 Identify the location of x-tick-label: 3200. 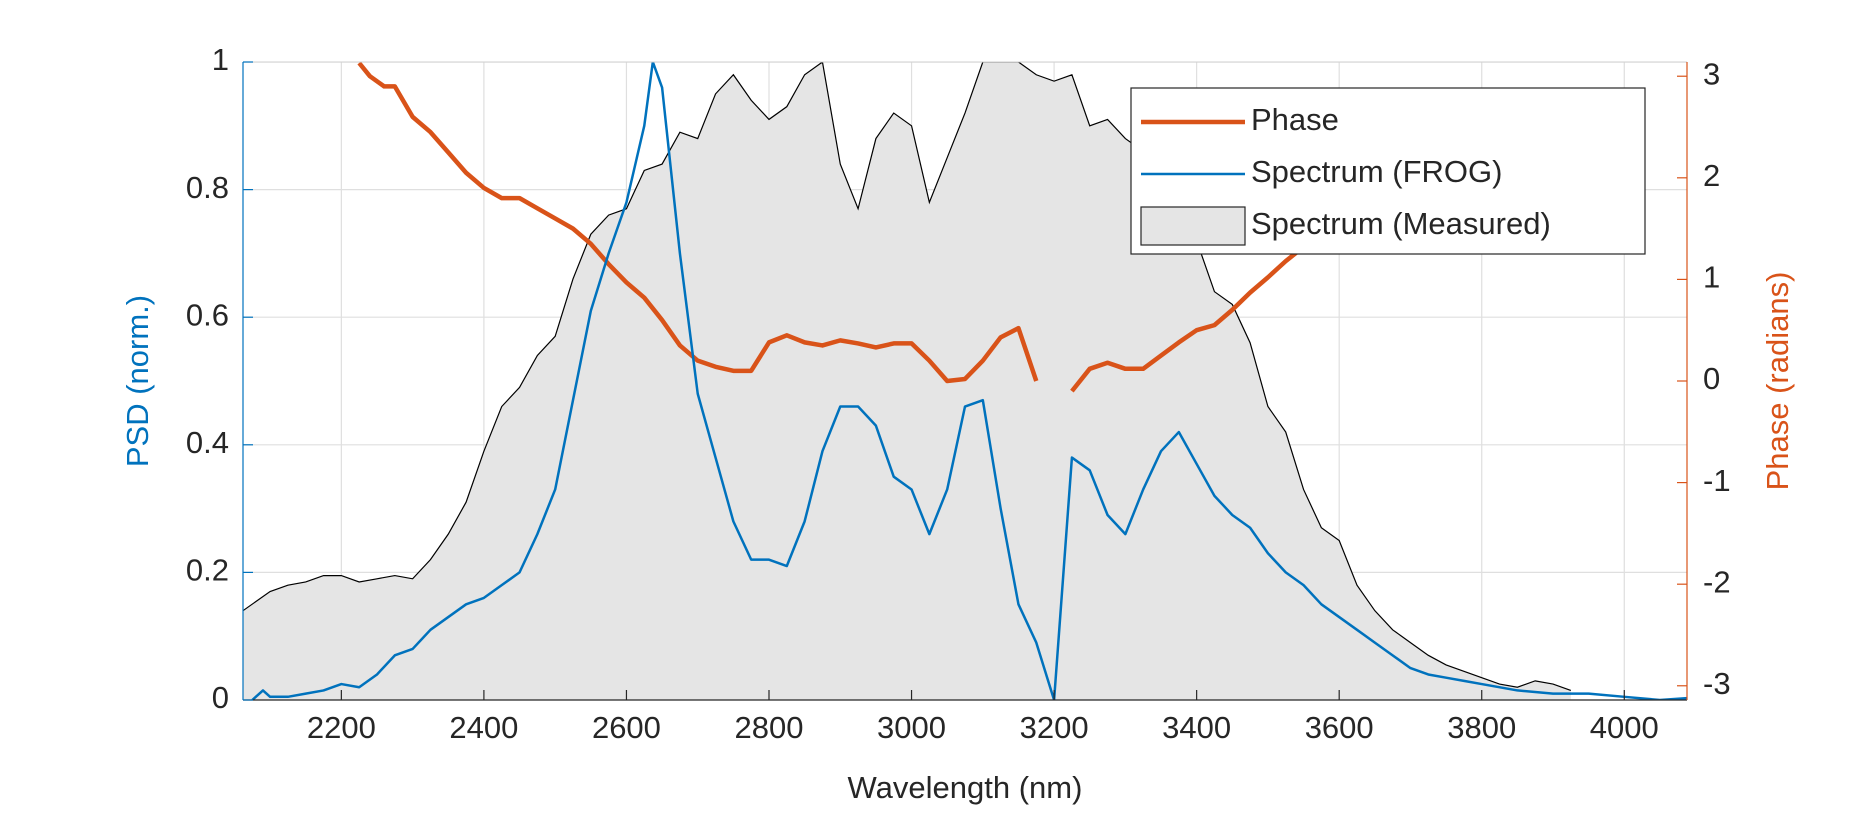
(1054, 727).